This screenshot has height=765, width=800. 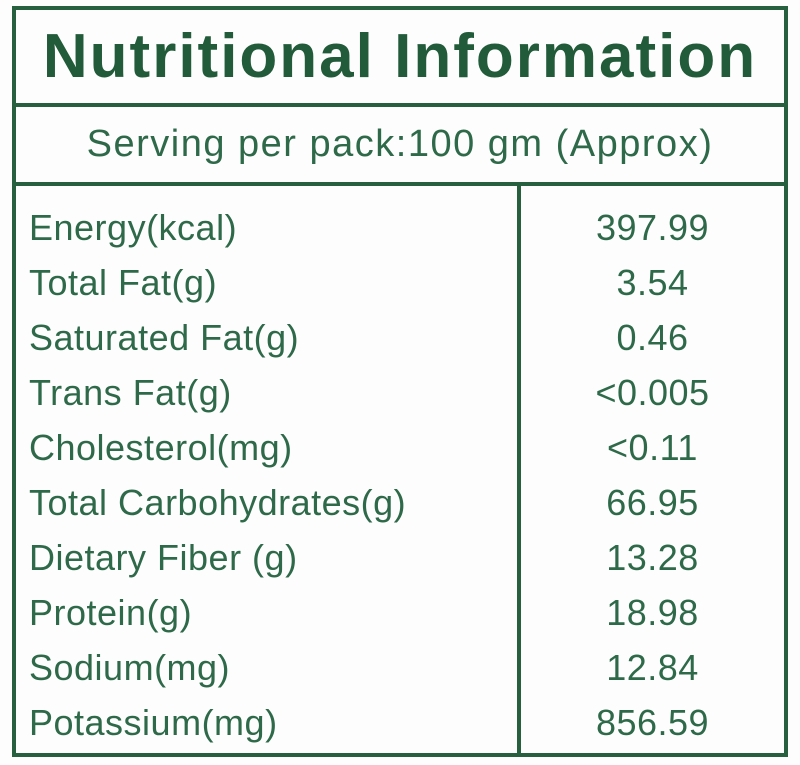 I want to click on nutrient-label: Total Carbohydrates(g), so click(x=218, y=502).